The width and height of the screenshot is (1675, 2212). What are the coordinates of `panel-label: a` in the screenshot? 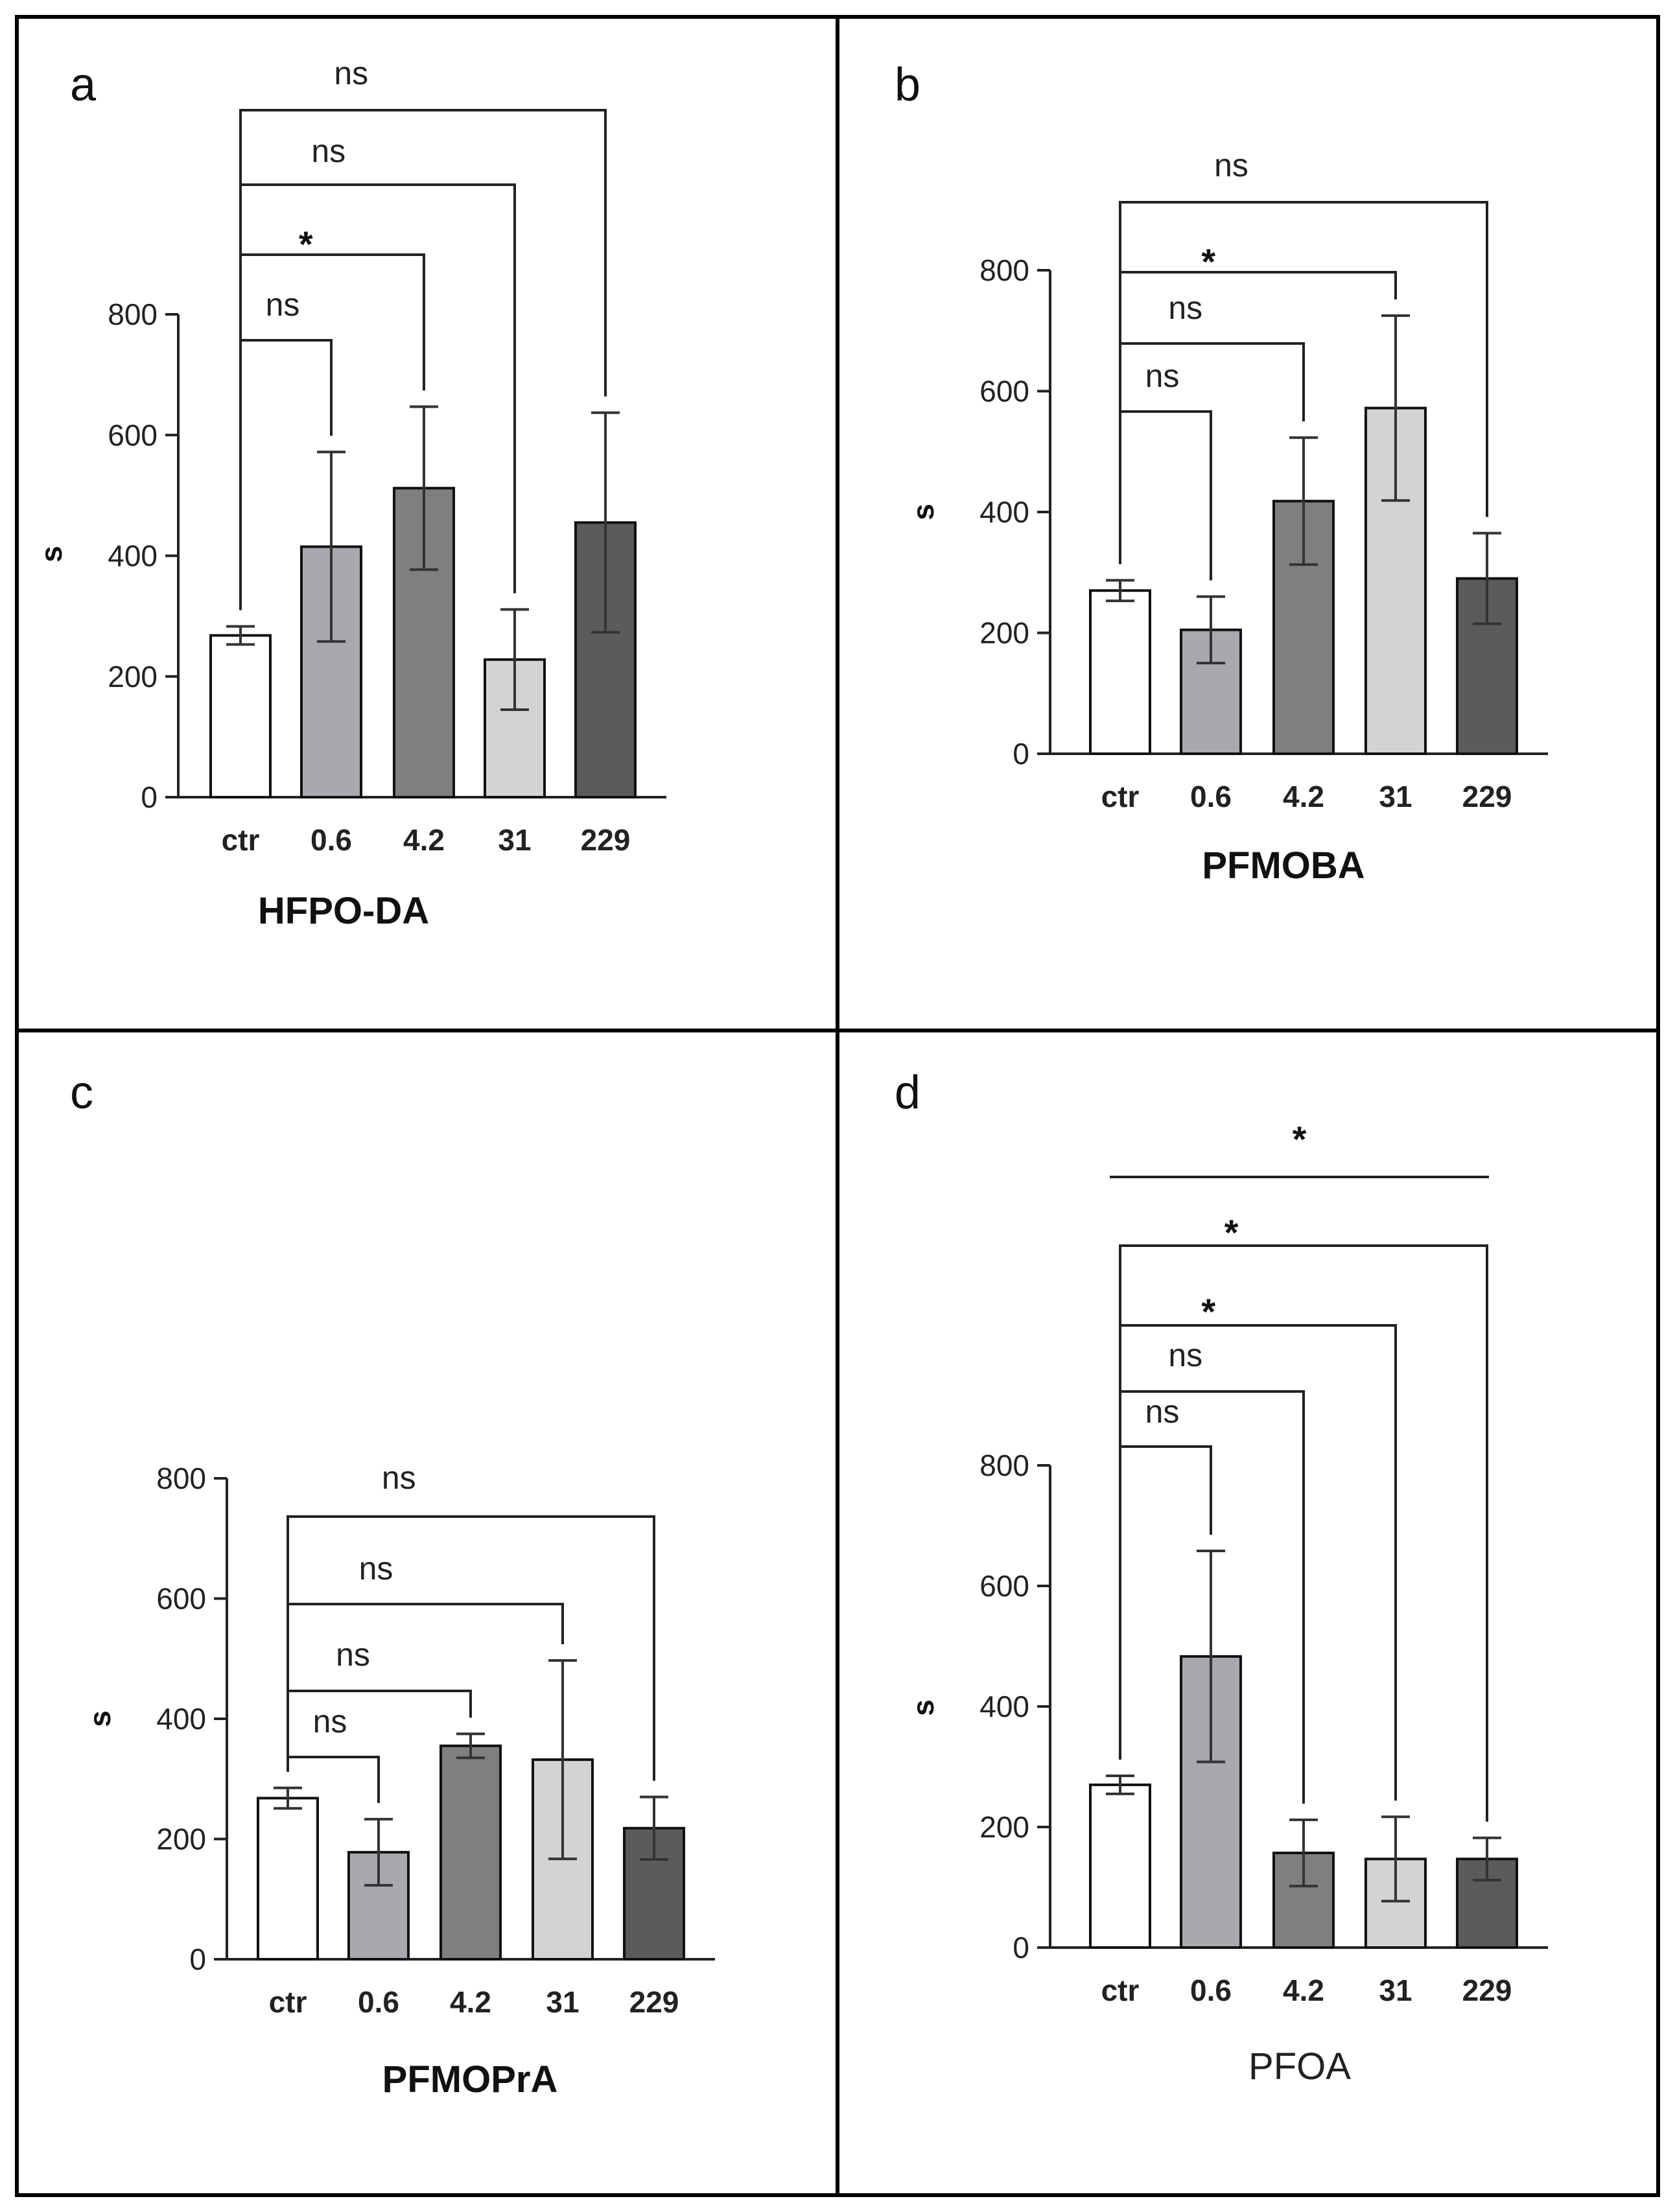 It's located at (84, 85).